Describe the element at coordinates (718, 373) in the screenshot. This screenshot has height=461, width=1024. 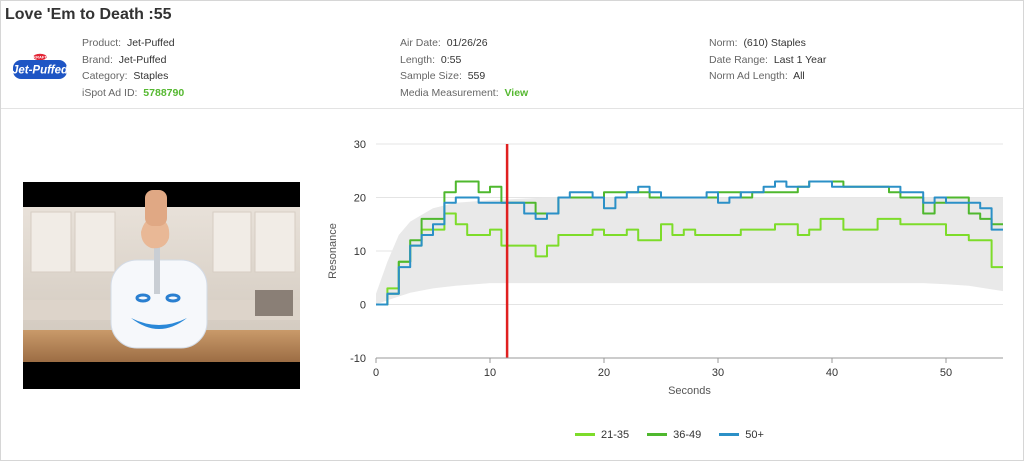
I see `x-tick-label: 30` at that location.